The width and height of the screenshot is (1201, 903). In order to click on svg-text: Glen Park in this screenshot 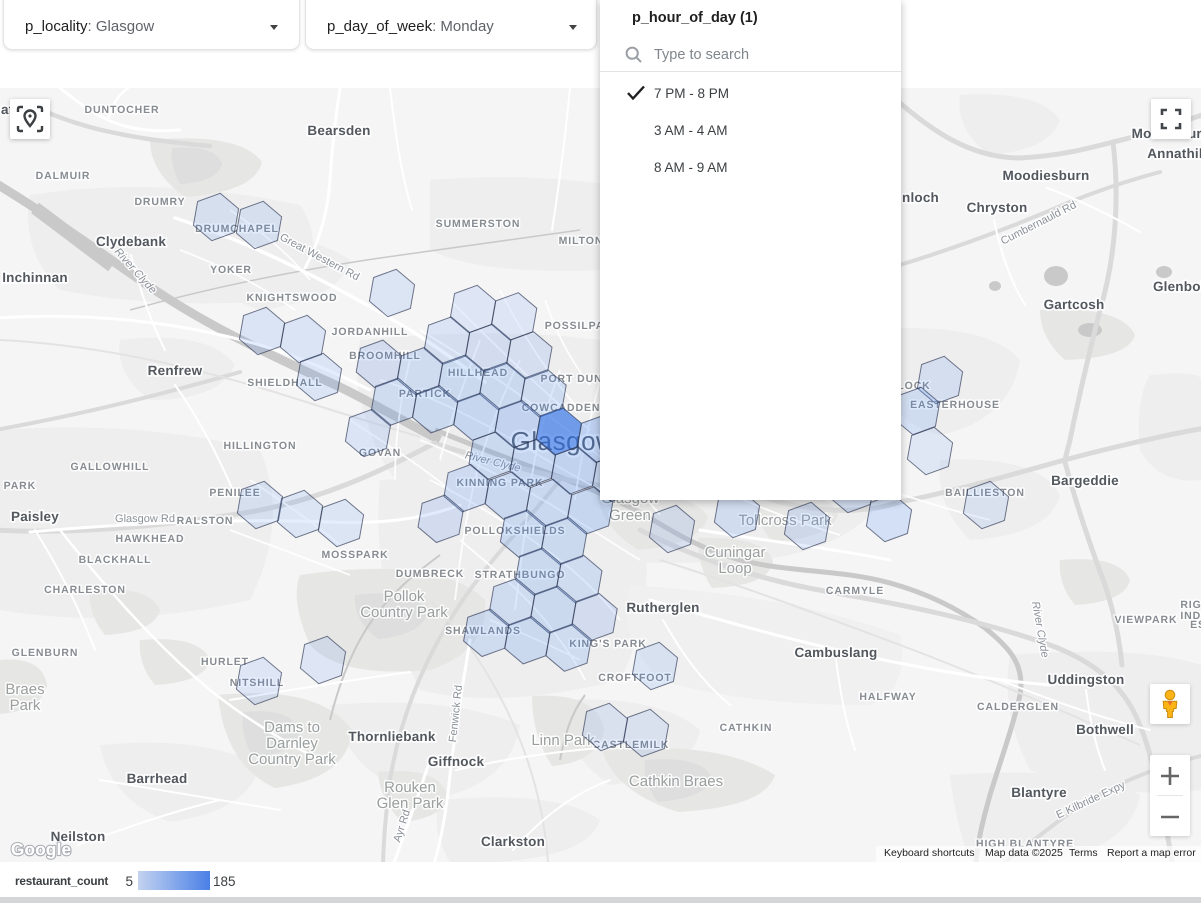, I will do `click(410, 803)`.